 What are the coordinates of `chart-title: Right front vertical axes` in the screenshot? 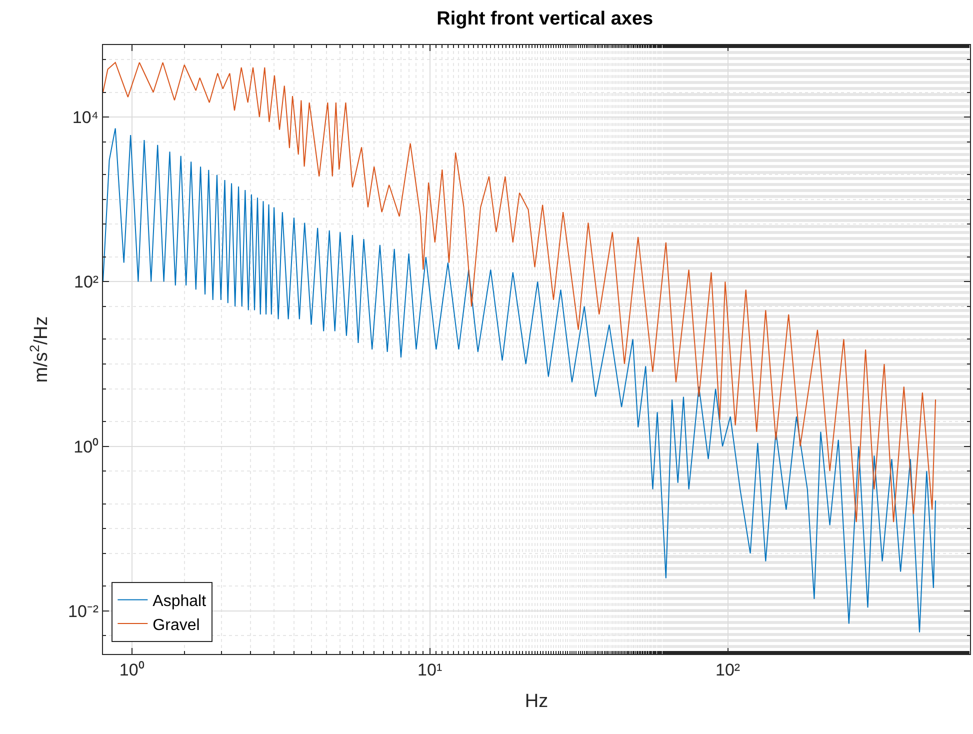 It's located at (545, 19).